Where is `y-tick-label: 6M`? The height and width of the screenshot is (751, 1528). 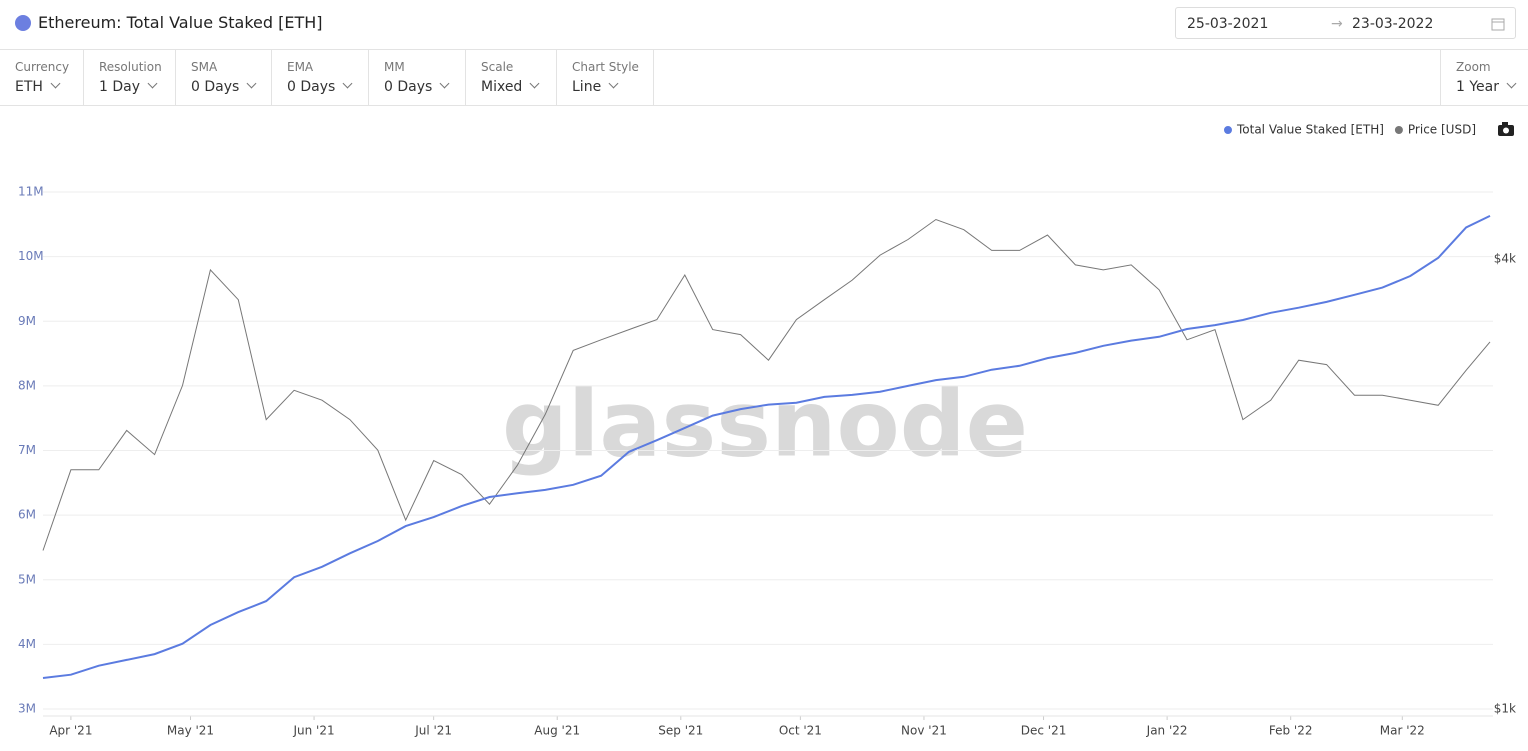
y-tick-label: 6M is located at coordinates (27, 515).